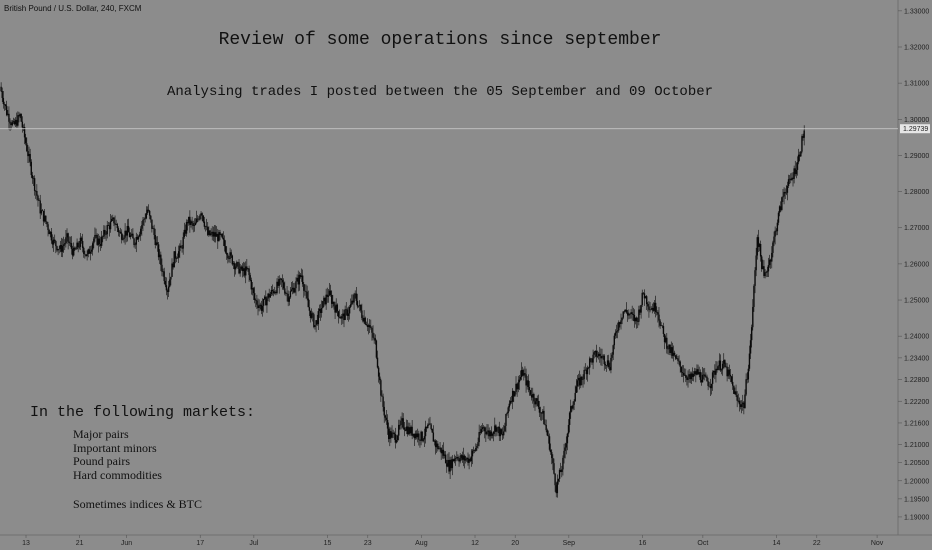 The height and width of the screenshot is (550, 932). I want to click on time-tick-label: 20, so click(515, 543).